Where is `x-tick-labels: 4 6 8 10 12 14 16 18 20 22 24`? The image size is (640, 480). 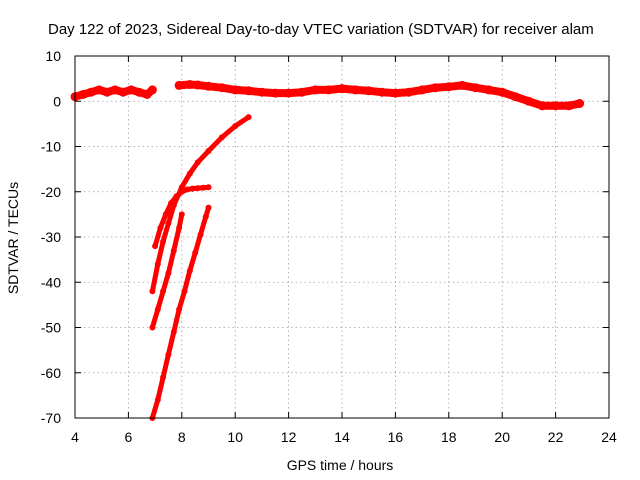
x-tick-labels: 4 6 8 10 12 14 16 18 20 22 24 is located at coordinates (344, 437).